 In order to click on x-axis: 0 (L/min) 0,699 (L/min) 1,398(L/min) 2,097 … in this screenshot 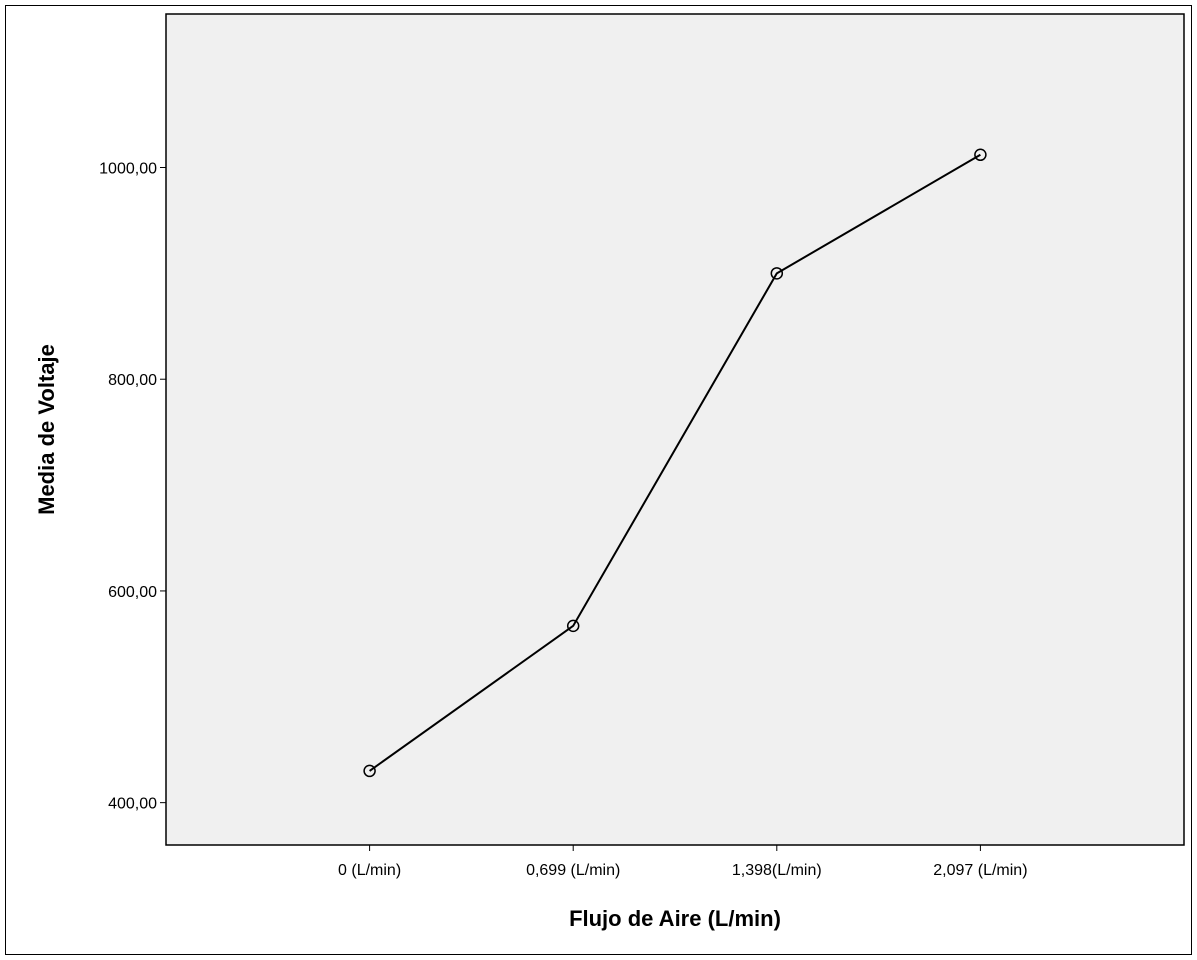, I will do `click(683, 862)`.